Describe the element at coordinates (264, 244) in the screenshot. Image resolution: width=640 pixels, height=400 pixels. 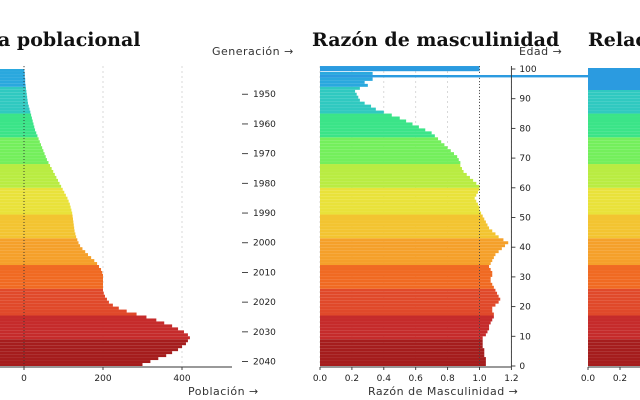
I see `generation-tick-label: 2000` at that location.